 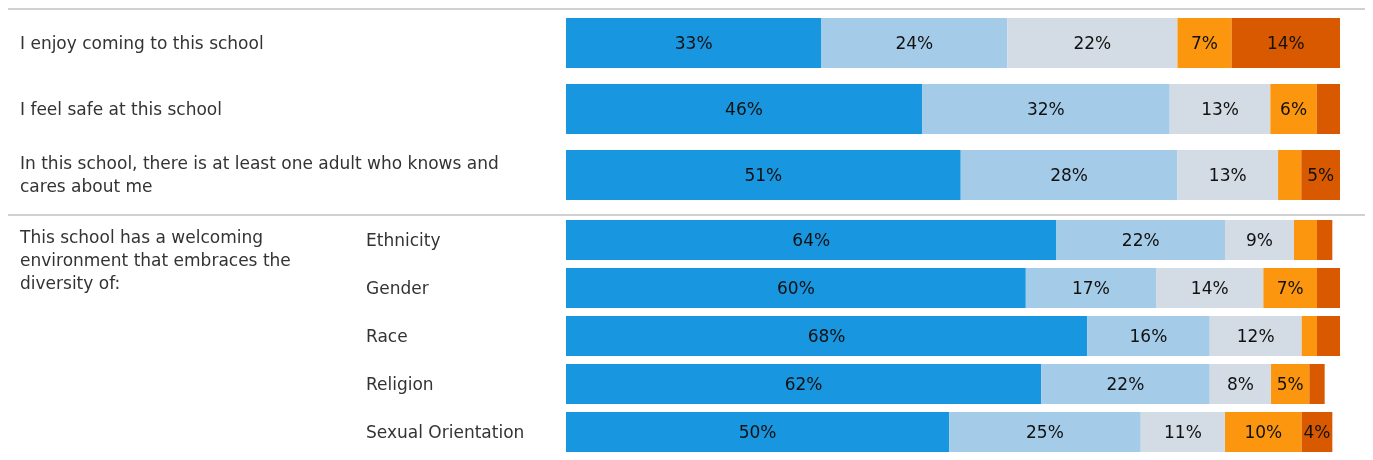 I want to click on data-label: 33%, so click(x=693, y=42).